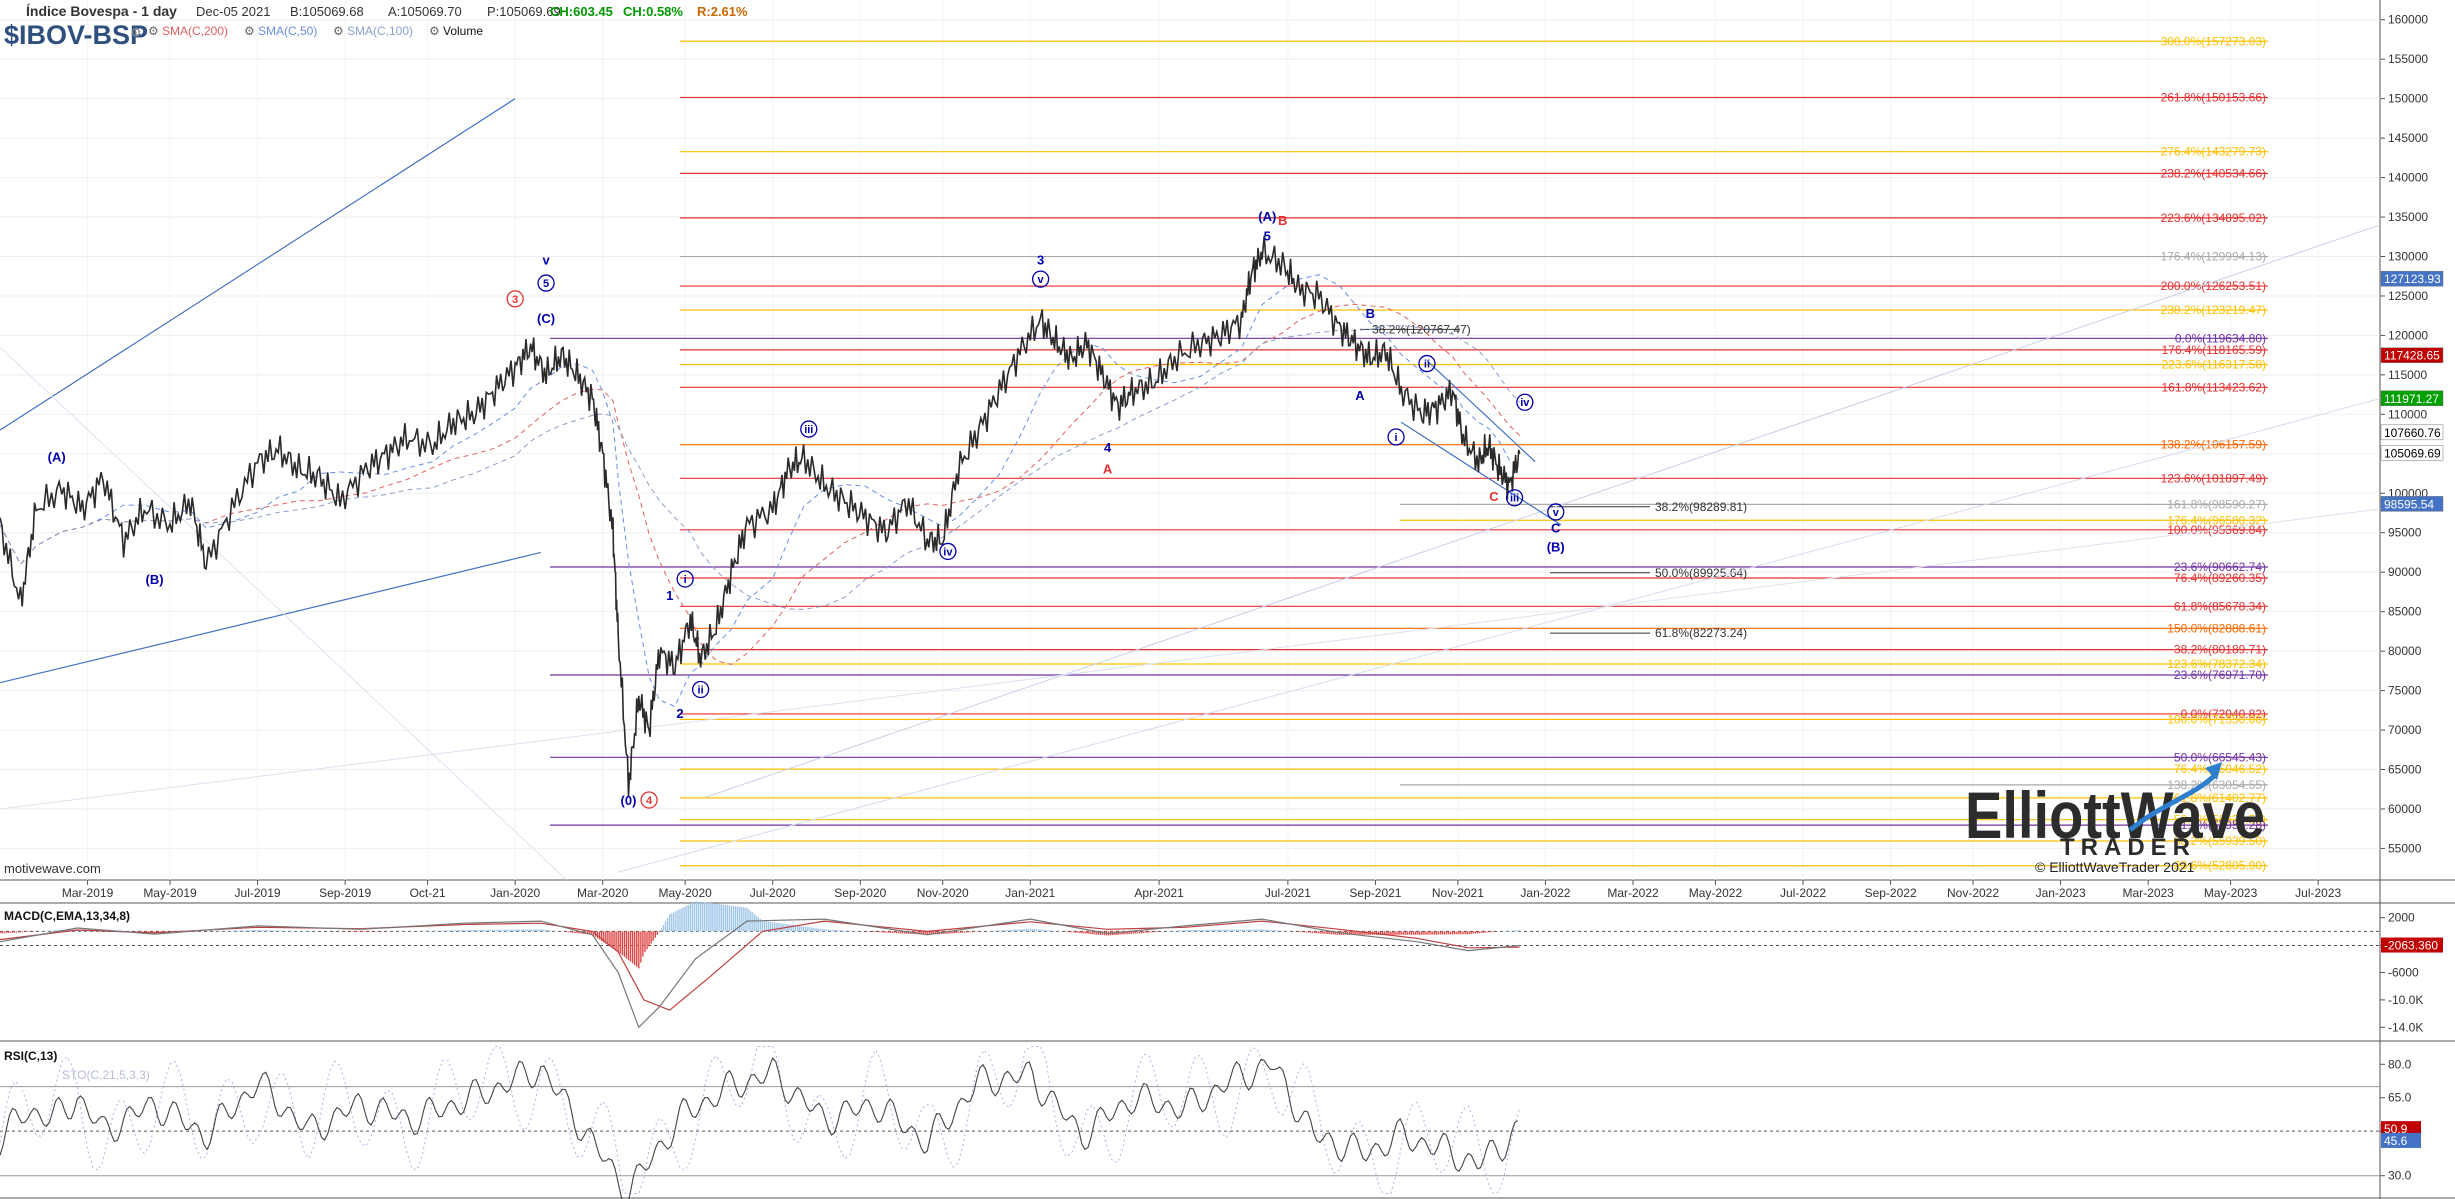 The height and width of the screenshot is (1199, 2455). Describe the element at coordinates (2405, 651) in the screenshot. I see `y-tick-label: 80000` at that location.